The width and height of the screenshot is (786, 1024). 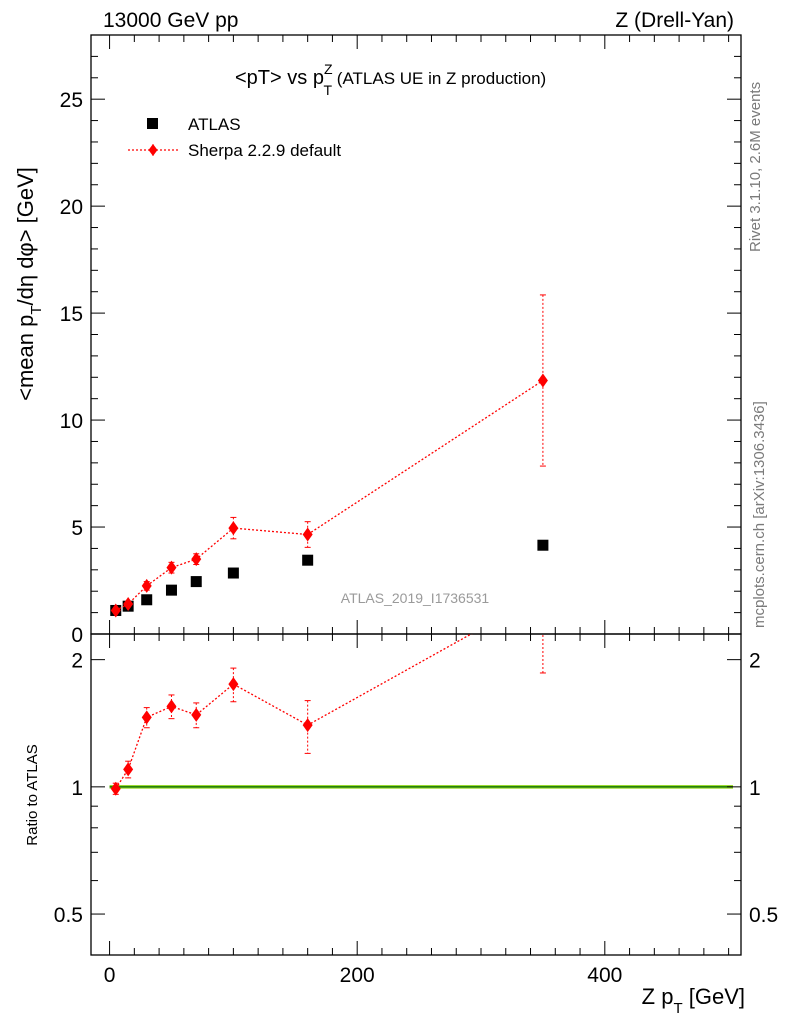 I want to click on main-y-axis-label-a: <mean p, so click(x=25, y=358).